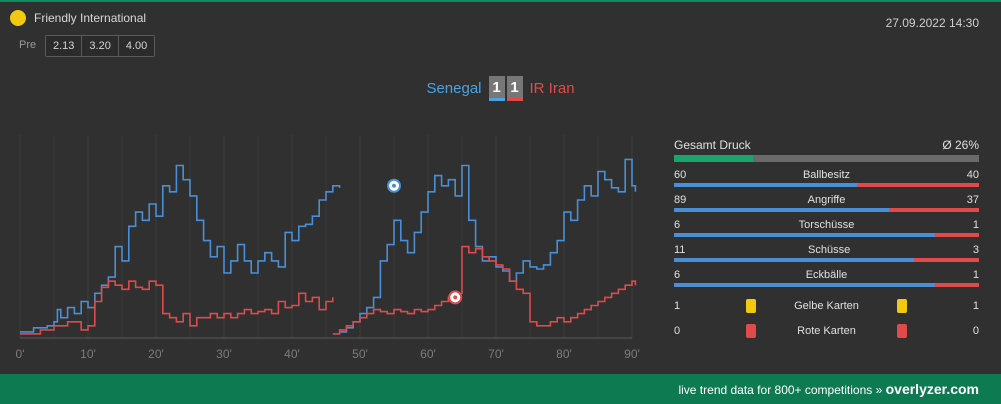  I want to click on card-label: Rote Karten, so click(826, 330).